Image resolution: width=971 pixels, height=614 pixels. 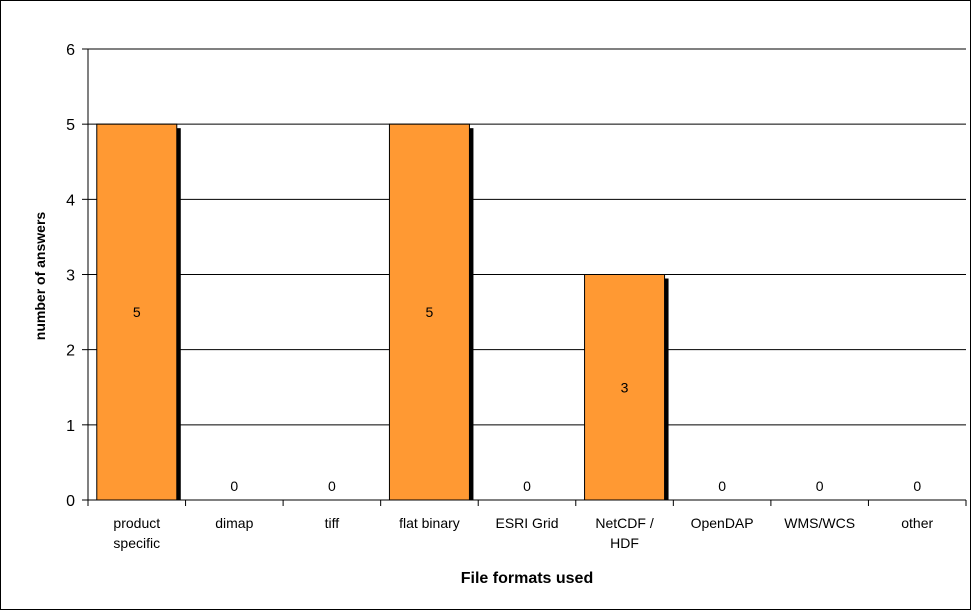 I want to click on y-tick-label: 6, so click(x=70, y=50).